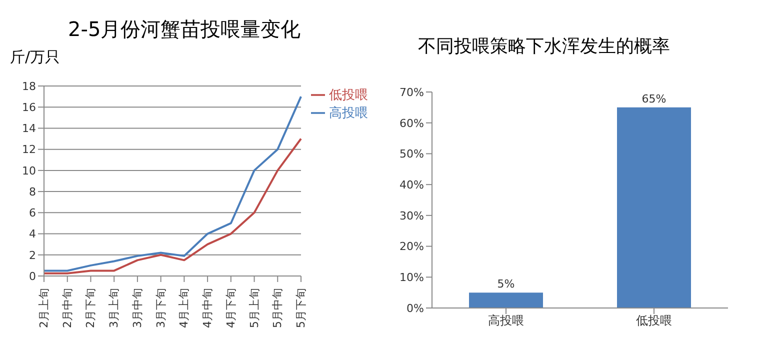 Image resolution: width=757 pixels, height=346 pixels. What do you see at coordinates (29, 129) in the screenshot?
I see `y-tick-label: 14` at bounding box center [29, 129].